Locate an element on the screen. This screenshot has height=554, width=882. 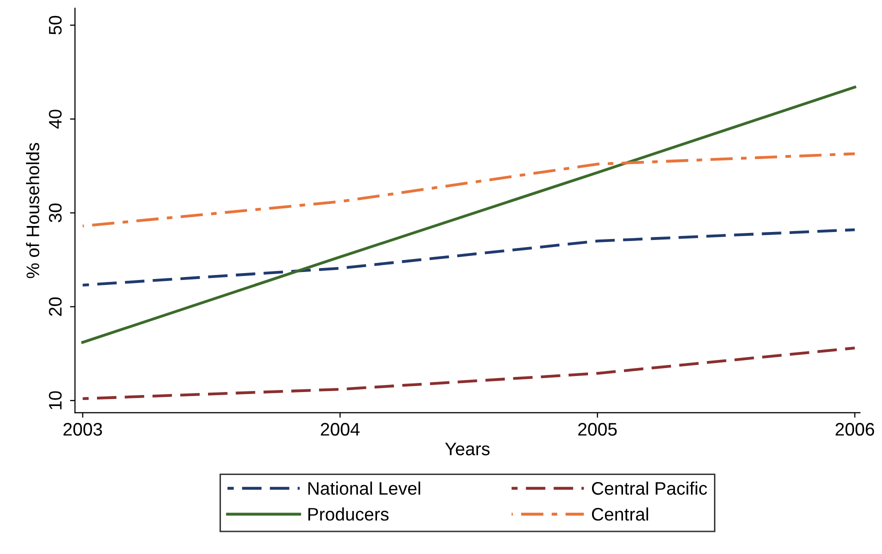
x-tick-label: 2003 is located at coordinates (83, 429).